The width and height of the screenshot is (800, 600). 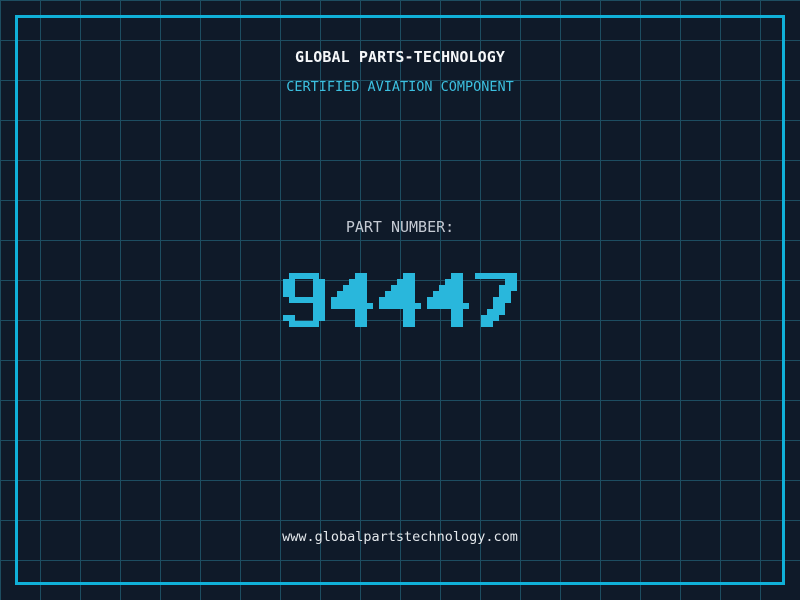 I want to click on page-title: GLOBAL PARTS-TECHNOLOGY, so click(x=399, y=57).